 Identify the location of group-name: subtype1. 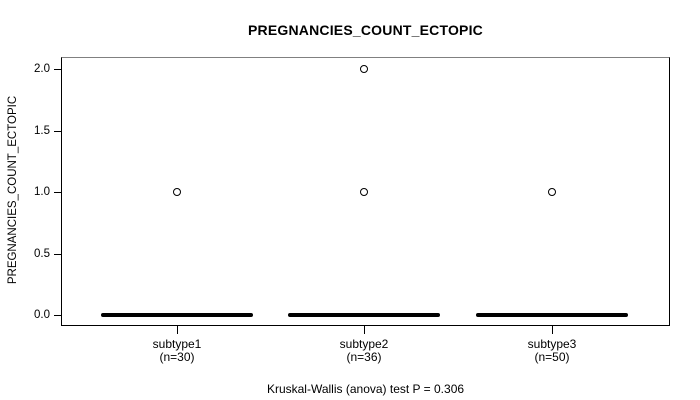
(177, 344).